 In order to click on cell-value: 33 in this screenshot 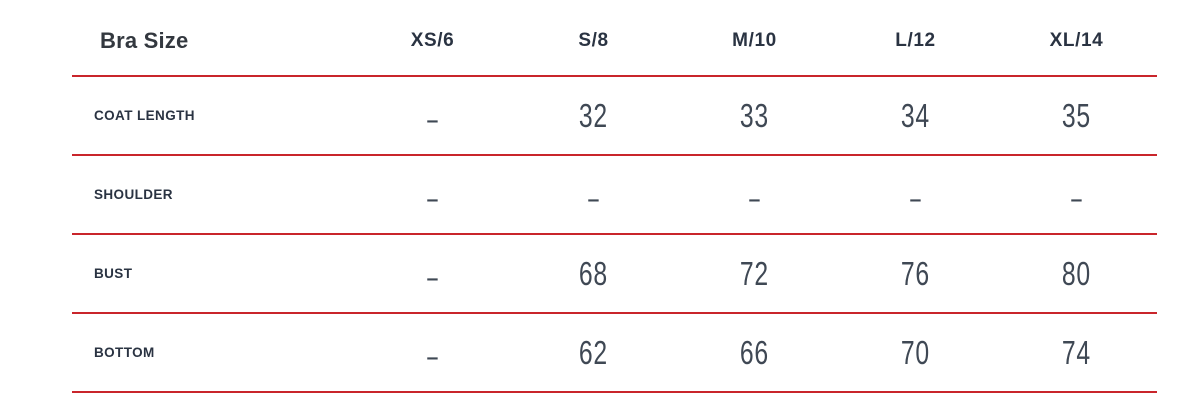, I will do `click(754, 115)`.